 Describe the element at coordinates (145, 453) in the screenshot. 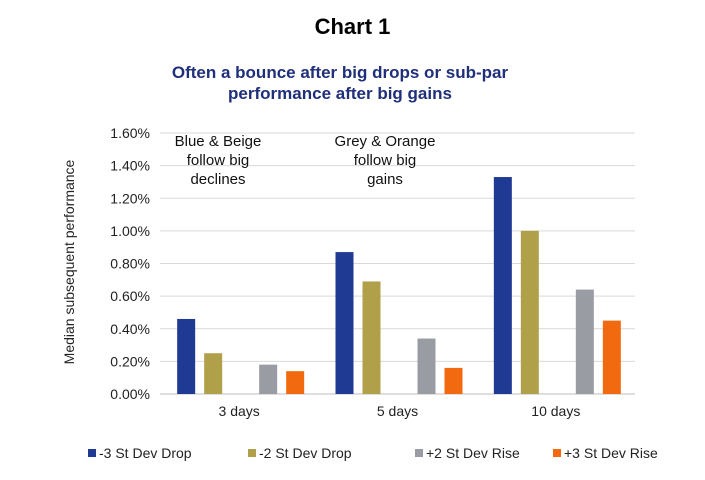

I see `legend-label: -3 St Dev Drop` at that location.